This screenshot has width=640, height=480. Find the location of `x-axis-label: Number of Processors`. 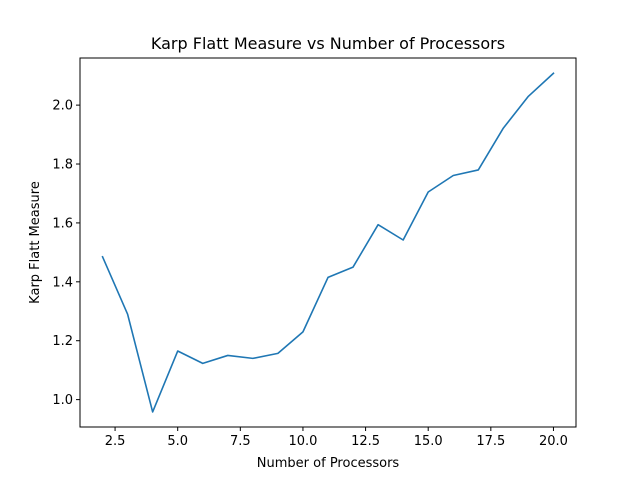

x-axis-label: Number of Processors is located at coordinates (328, 463).